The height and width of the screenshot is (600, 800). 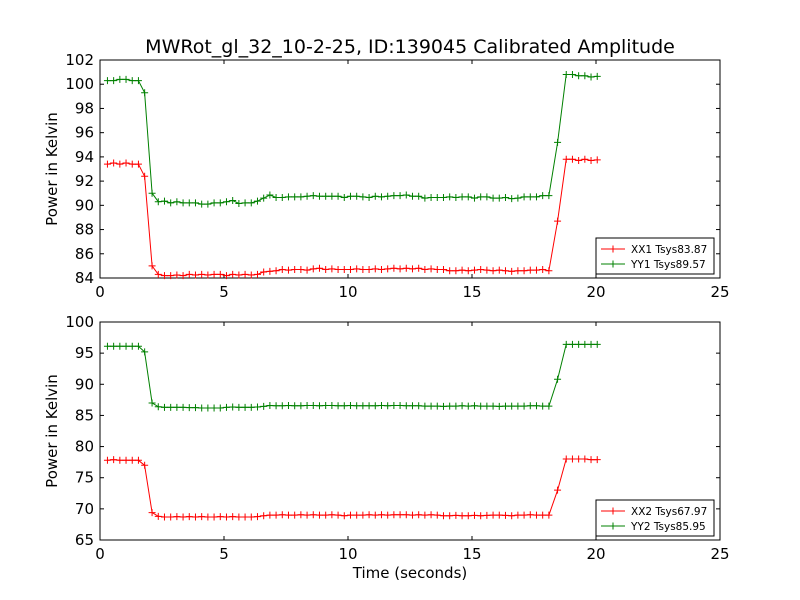 What do you see at coordinates (352, 217) in the screenshot?
I see `series-xx1` at bounding box center [352, 217].